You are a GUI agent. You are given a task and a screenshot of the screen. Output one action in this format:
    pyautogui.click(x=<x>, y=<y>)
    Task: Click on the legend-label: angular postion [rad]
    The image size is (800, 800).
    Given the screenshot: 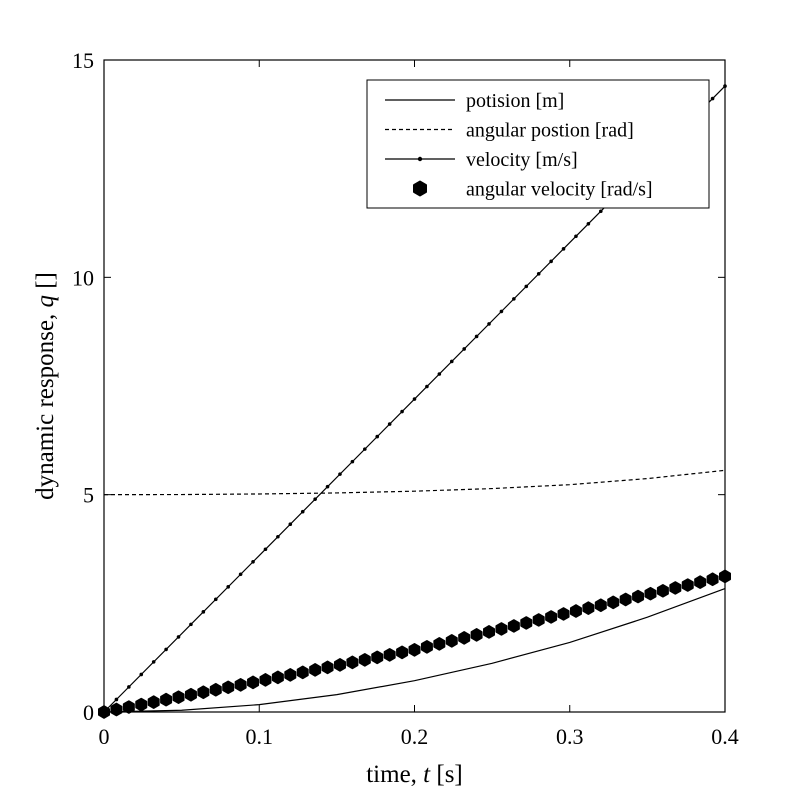 What is the action you would take?
    pyautogui.click(x=550, y=131)
    